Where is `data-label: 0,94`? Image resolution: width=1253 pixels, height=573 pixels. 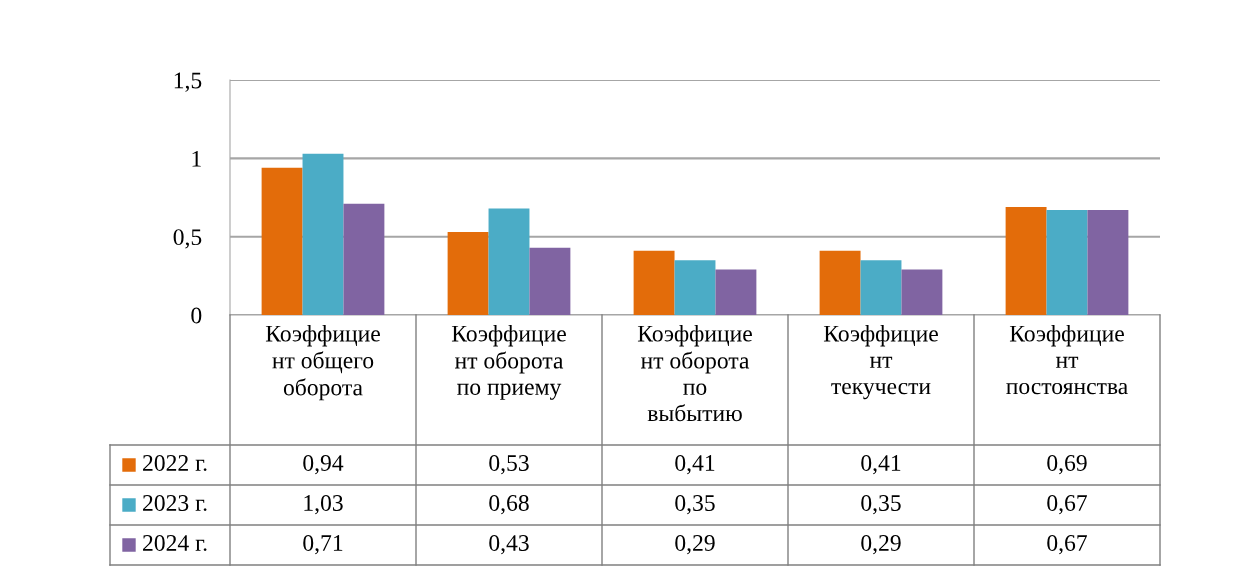
data-label: 0,94 is located at coordinates (323, 464).